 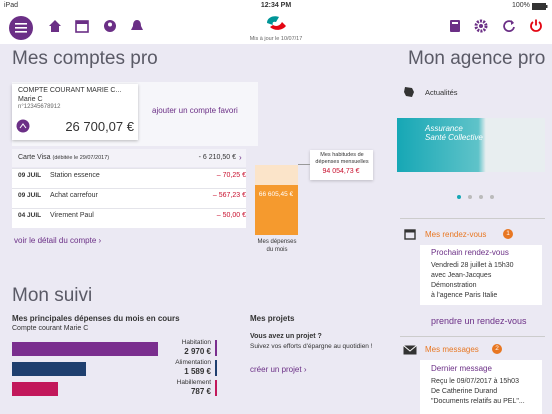 What do you see at coordinates (82, 26) in the screenshot?
I see `calendar-icon` at bounding box center [82, 26].